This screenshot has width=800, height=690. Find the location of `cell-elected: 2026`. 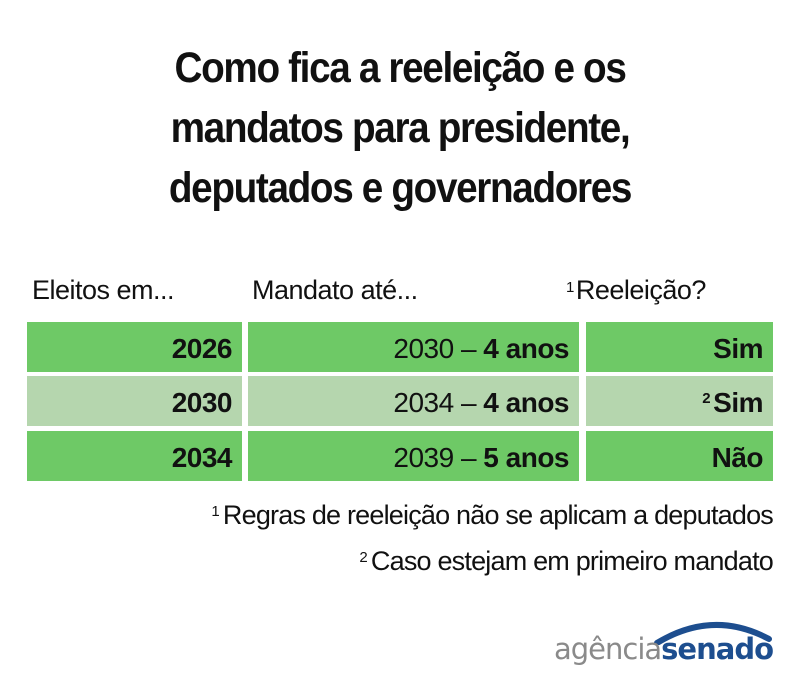

cell-elected: 2026 is located at coordinates (134, 347).